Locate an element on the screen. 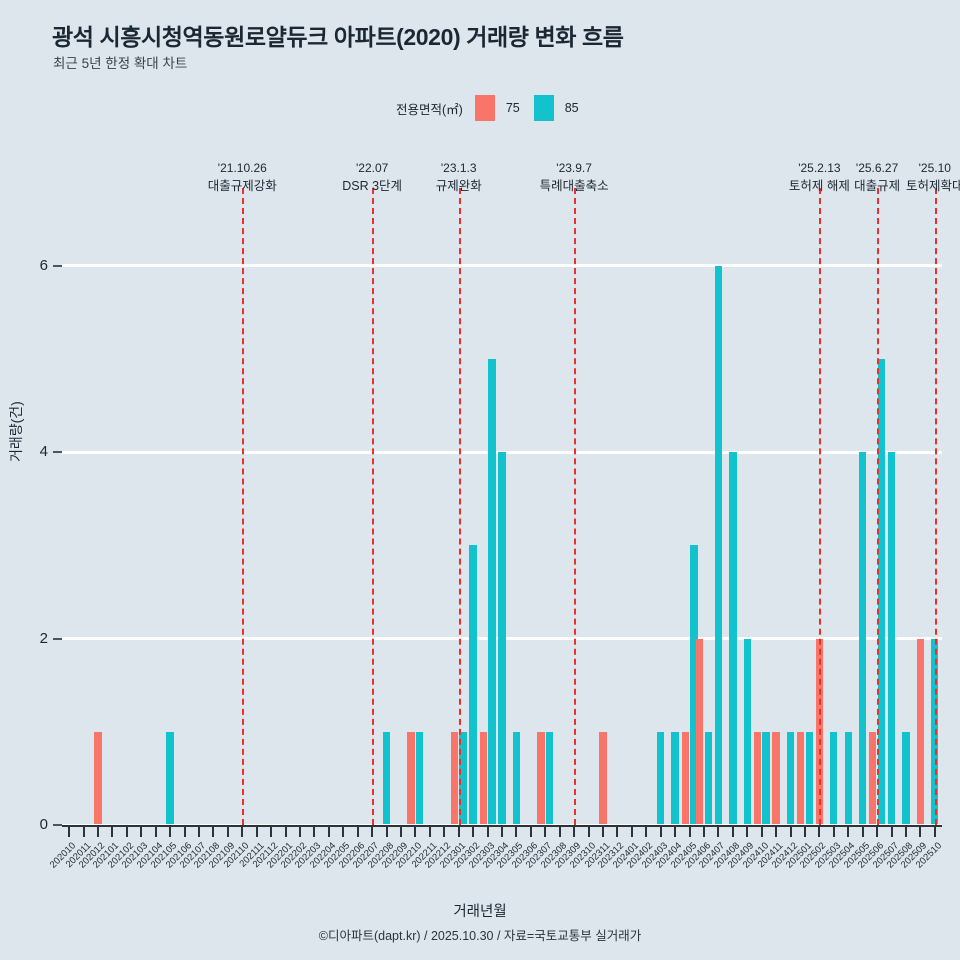 This screenshot has height=960, width=960. event-text: 토허제확대 is located at coordinates (933, 186).